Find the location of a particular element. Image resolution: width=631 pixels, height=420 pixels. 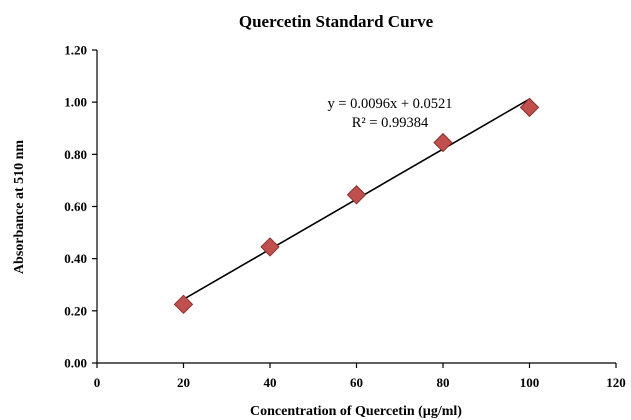

y-tick-label: 0.80 is located at coordinates (75, 154).